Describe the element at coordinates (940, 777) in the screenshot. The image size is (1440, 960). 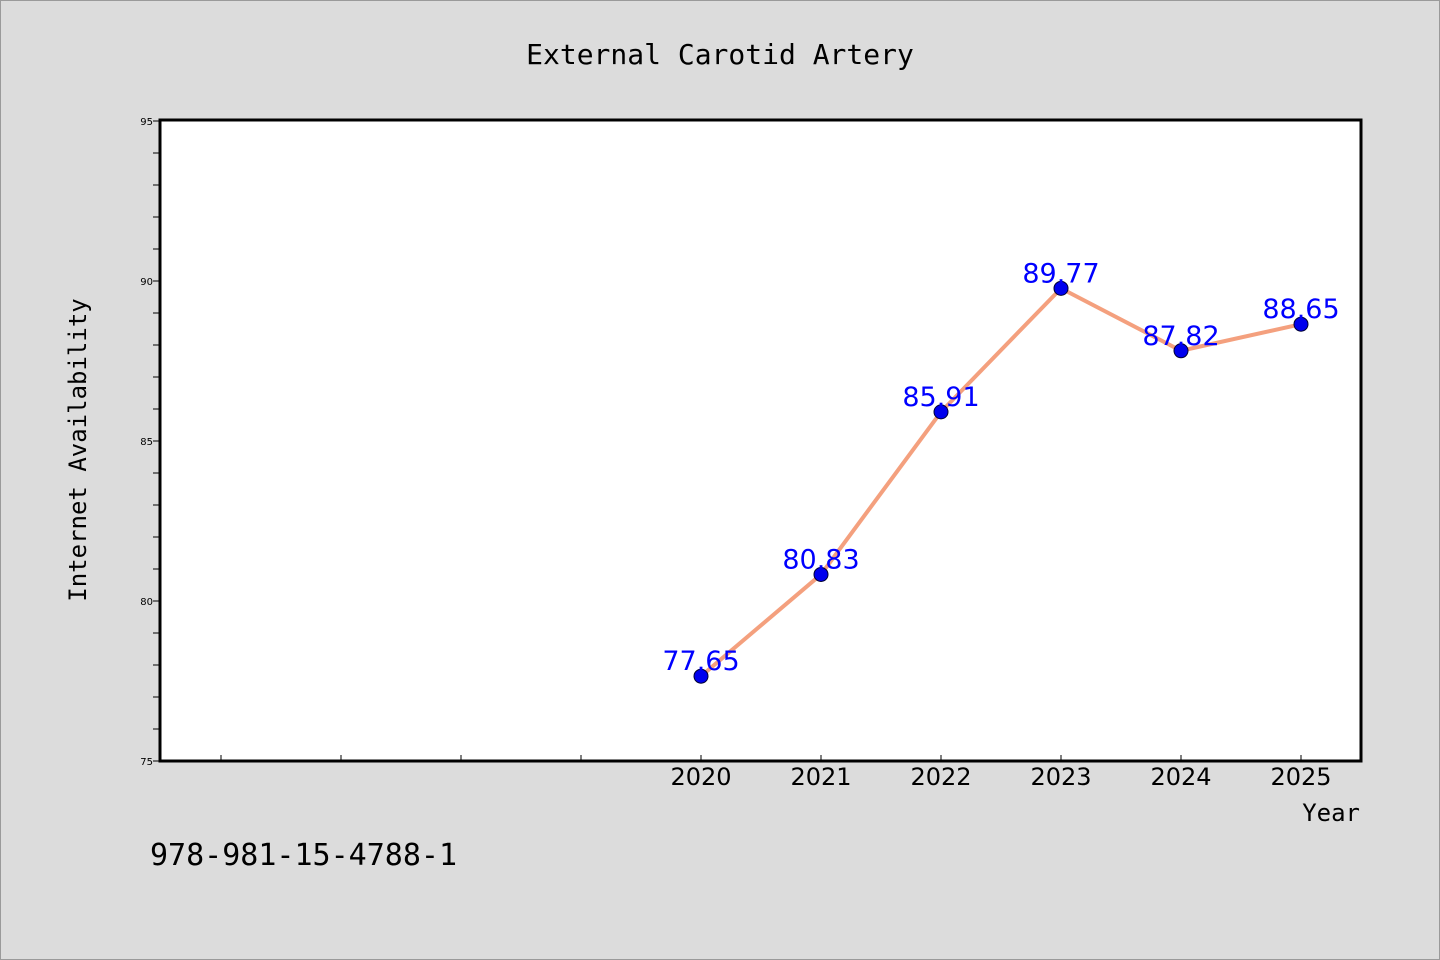
I see `x-tick-label: 2022` at that location.